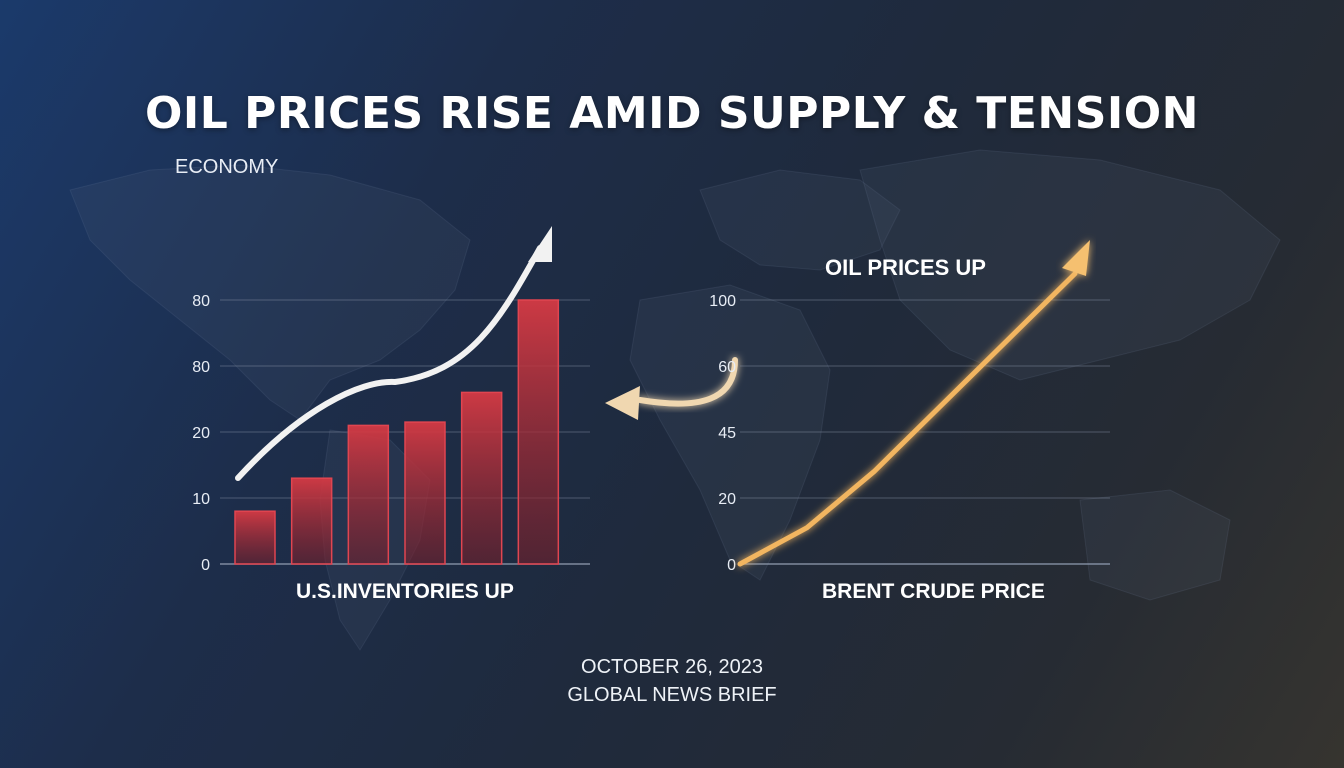 Image resolution: width=1344 pixels, height=768 pixels. Describe the element at coordinates (622, 403) in the screenshot. I see `connector-arrowhead` at that location.